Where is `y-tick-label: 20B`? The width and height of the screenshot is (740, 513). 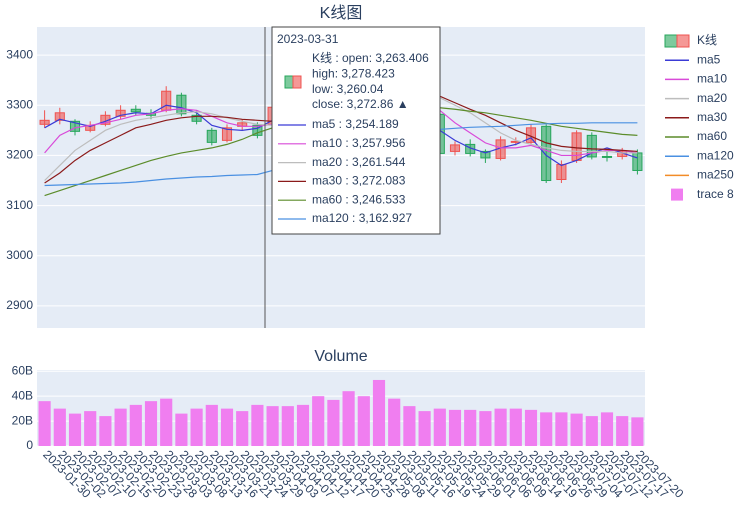 y-tick-label: 20B is located at coordinates (22, 420).